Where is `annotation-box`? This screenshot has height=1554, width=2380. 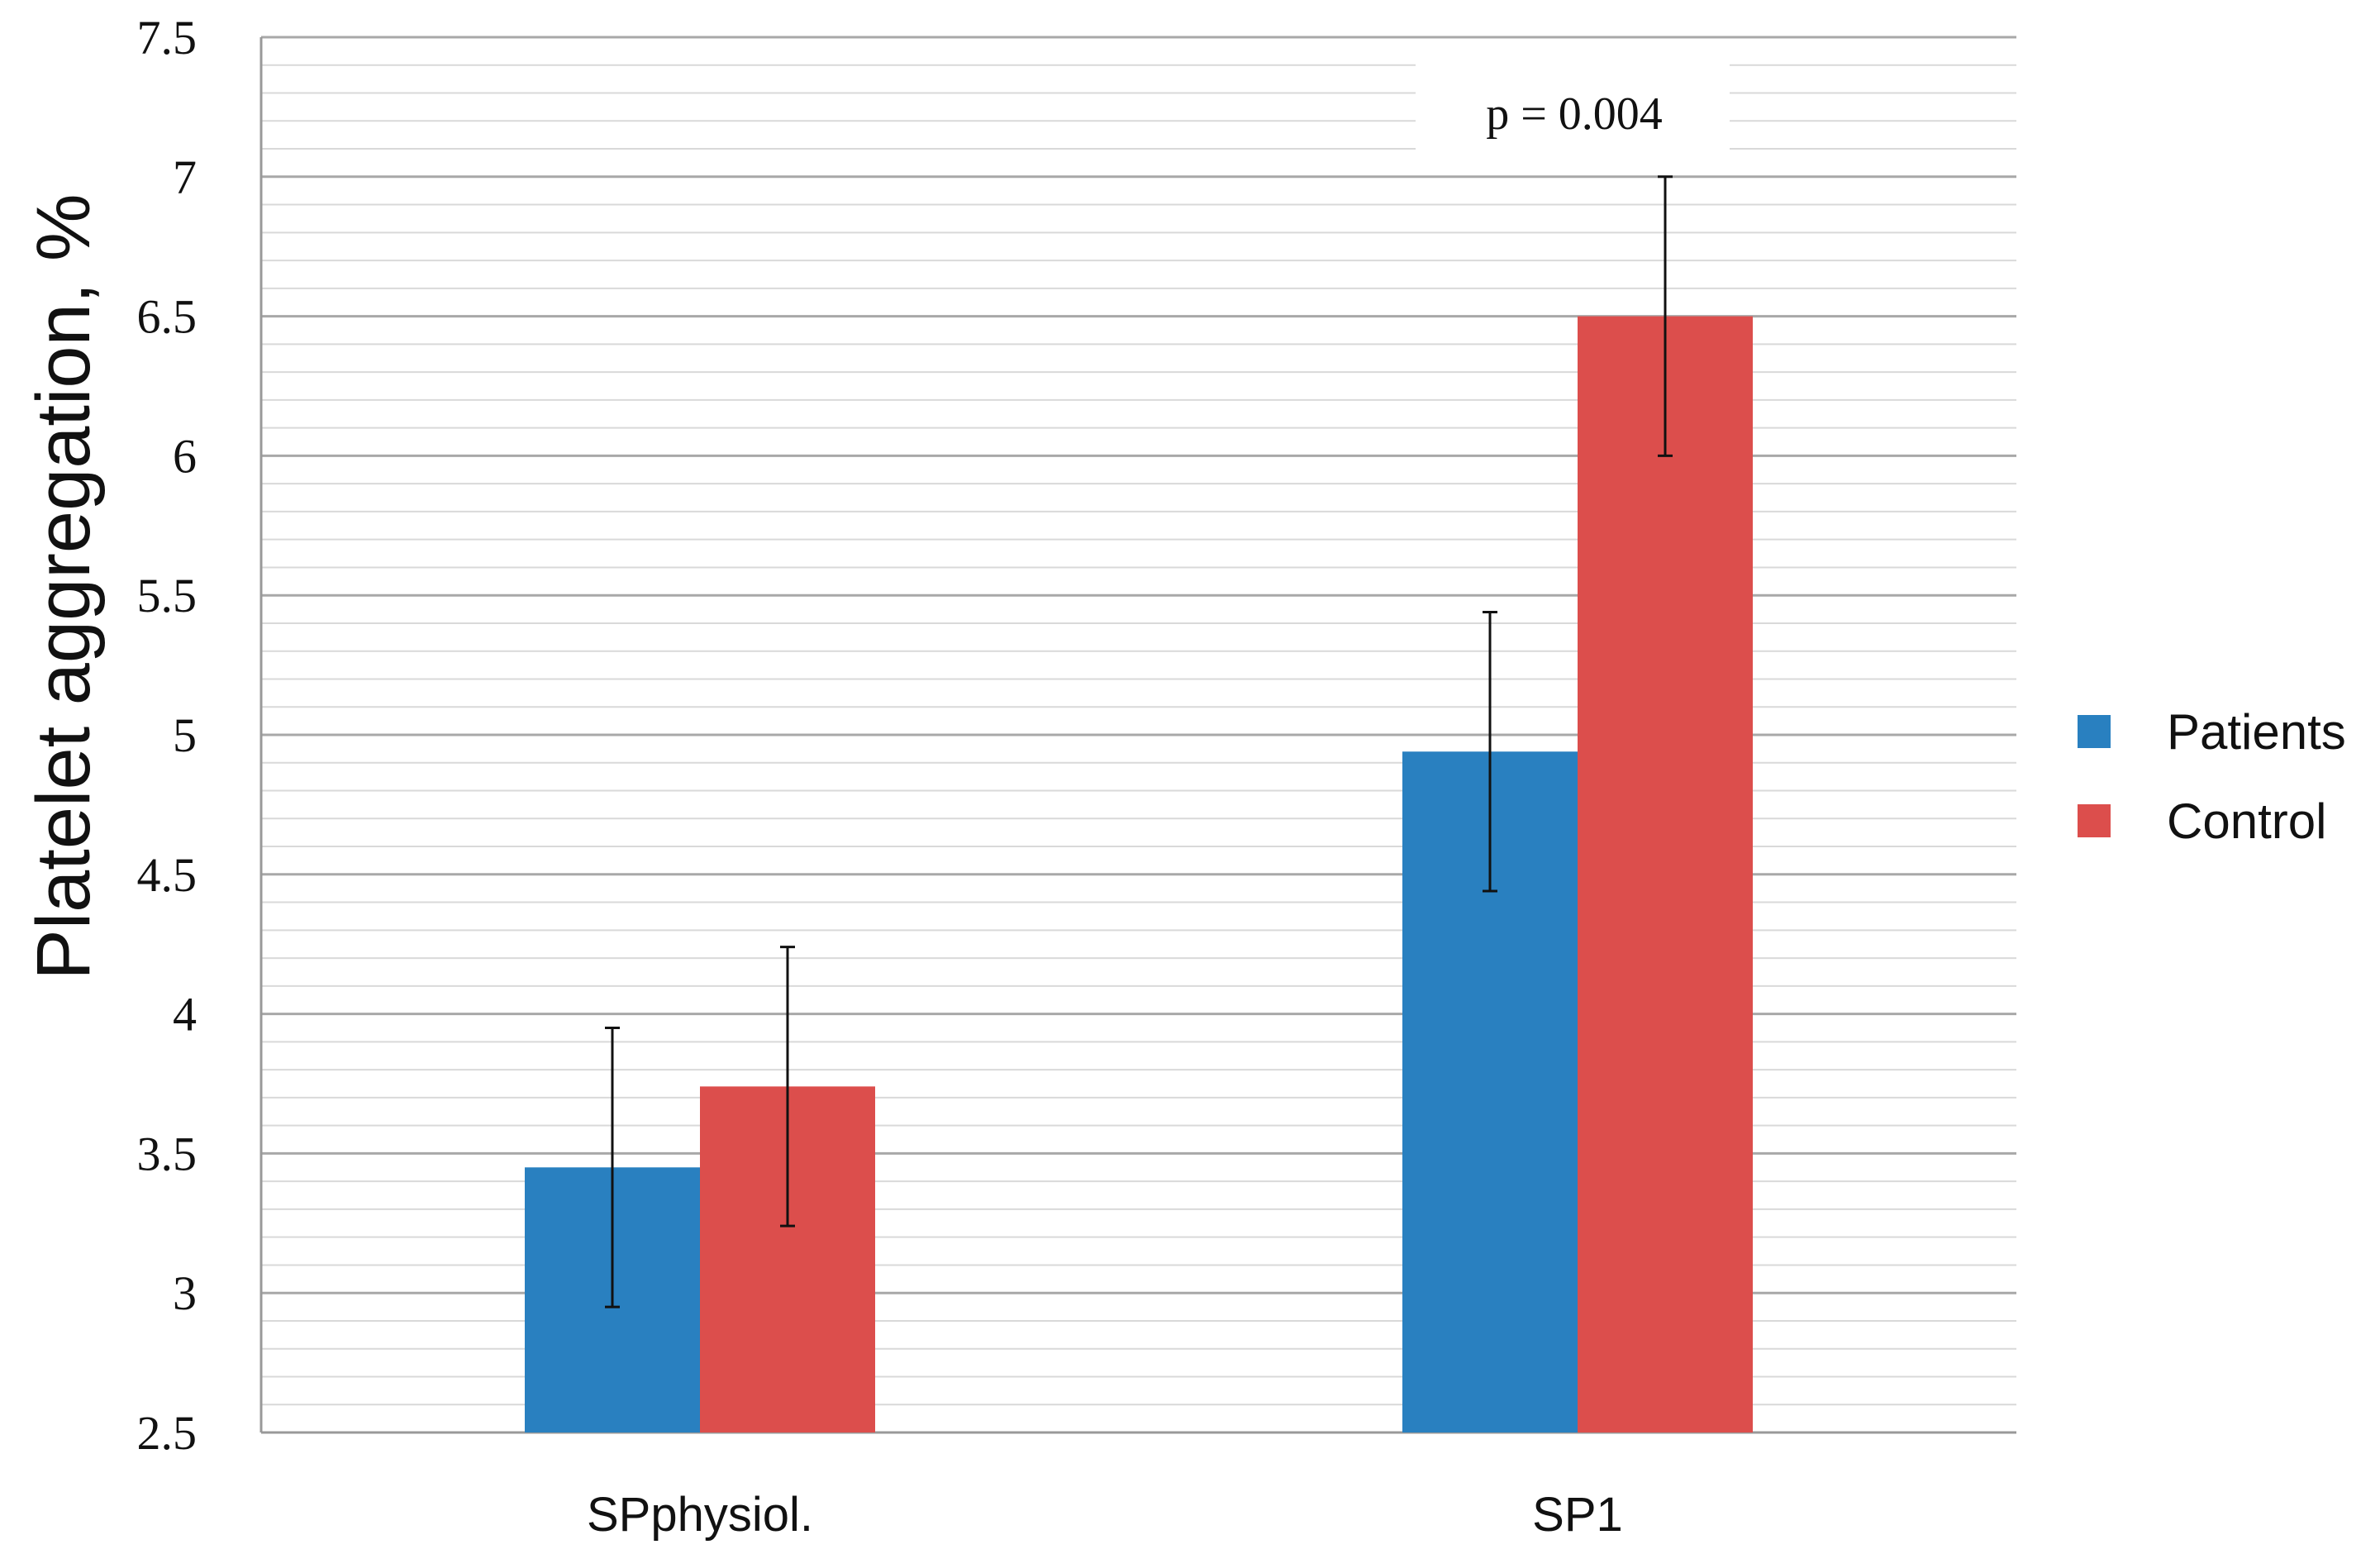
annotation-box is located at coordinates (1573, 111).